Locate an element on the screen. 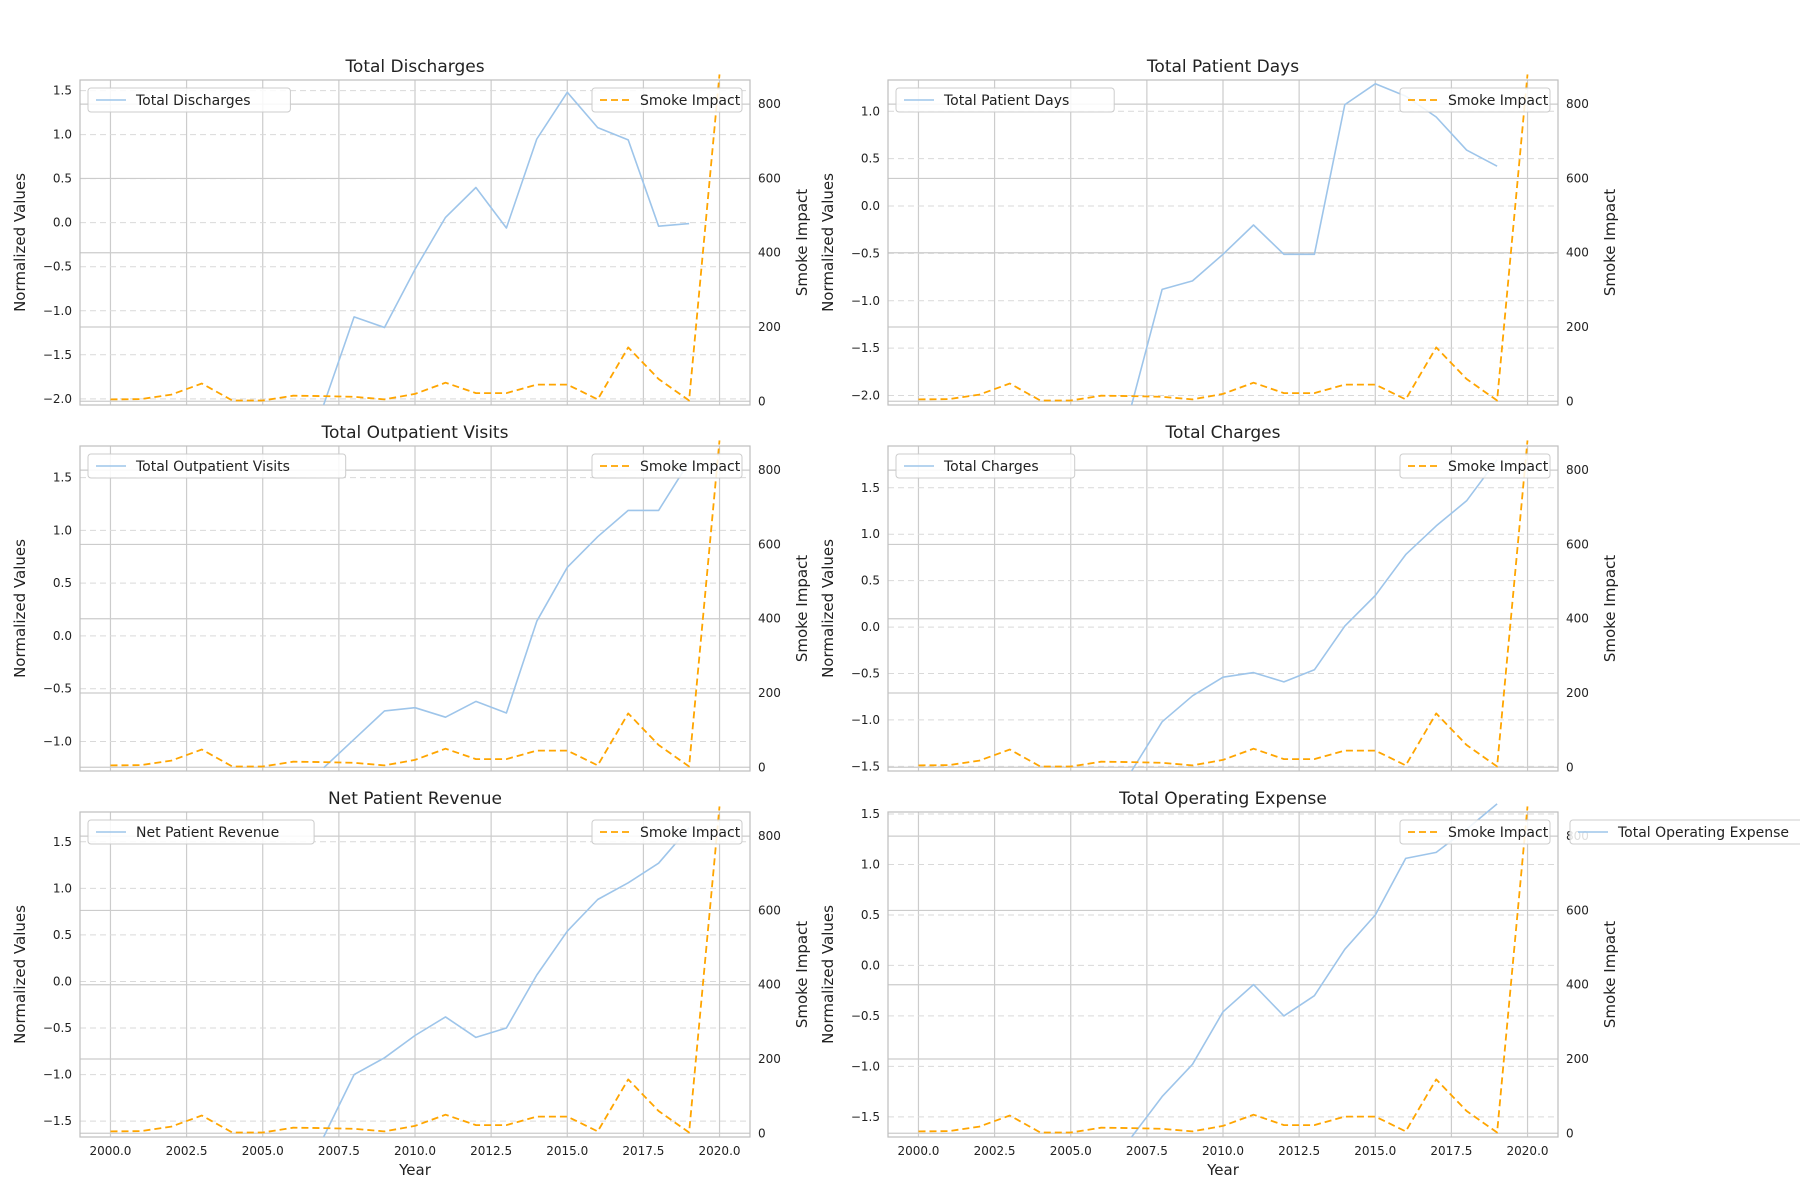 The height and width of the screenshot is (1200, 1800). legend-label: Total Operating Expense is located at coordinates (1703, 833).